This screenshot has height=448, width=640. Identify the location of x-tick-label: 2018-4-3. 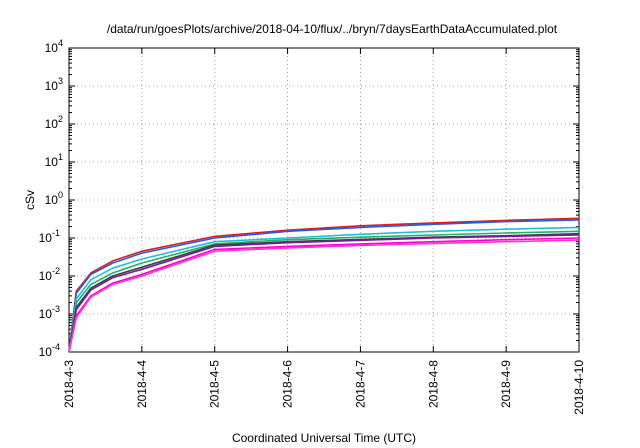
(69, 384).